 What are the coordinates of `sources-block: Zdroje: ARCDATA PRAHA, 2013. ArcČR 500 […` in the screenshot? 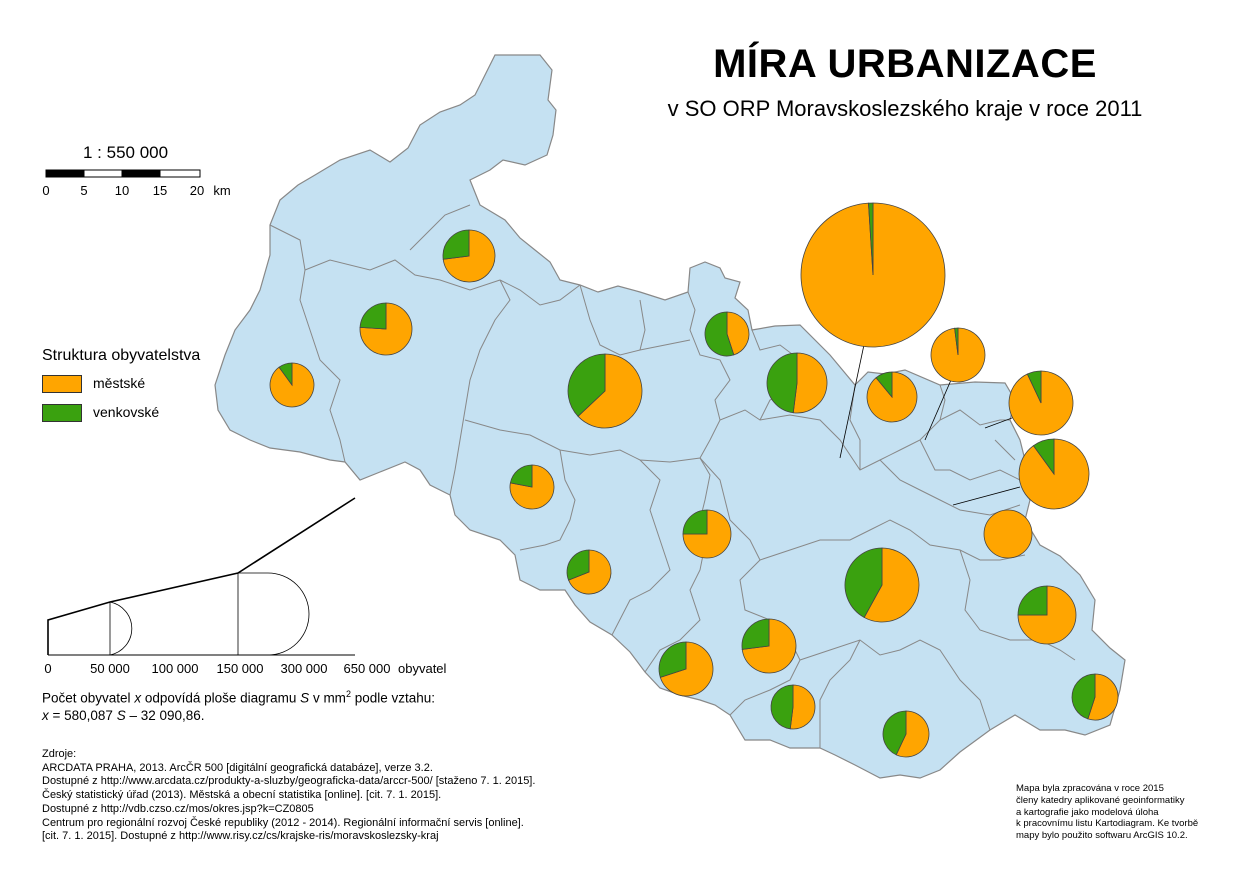 It's located at (288, 796).